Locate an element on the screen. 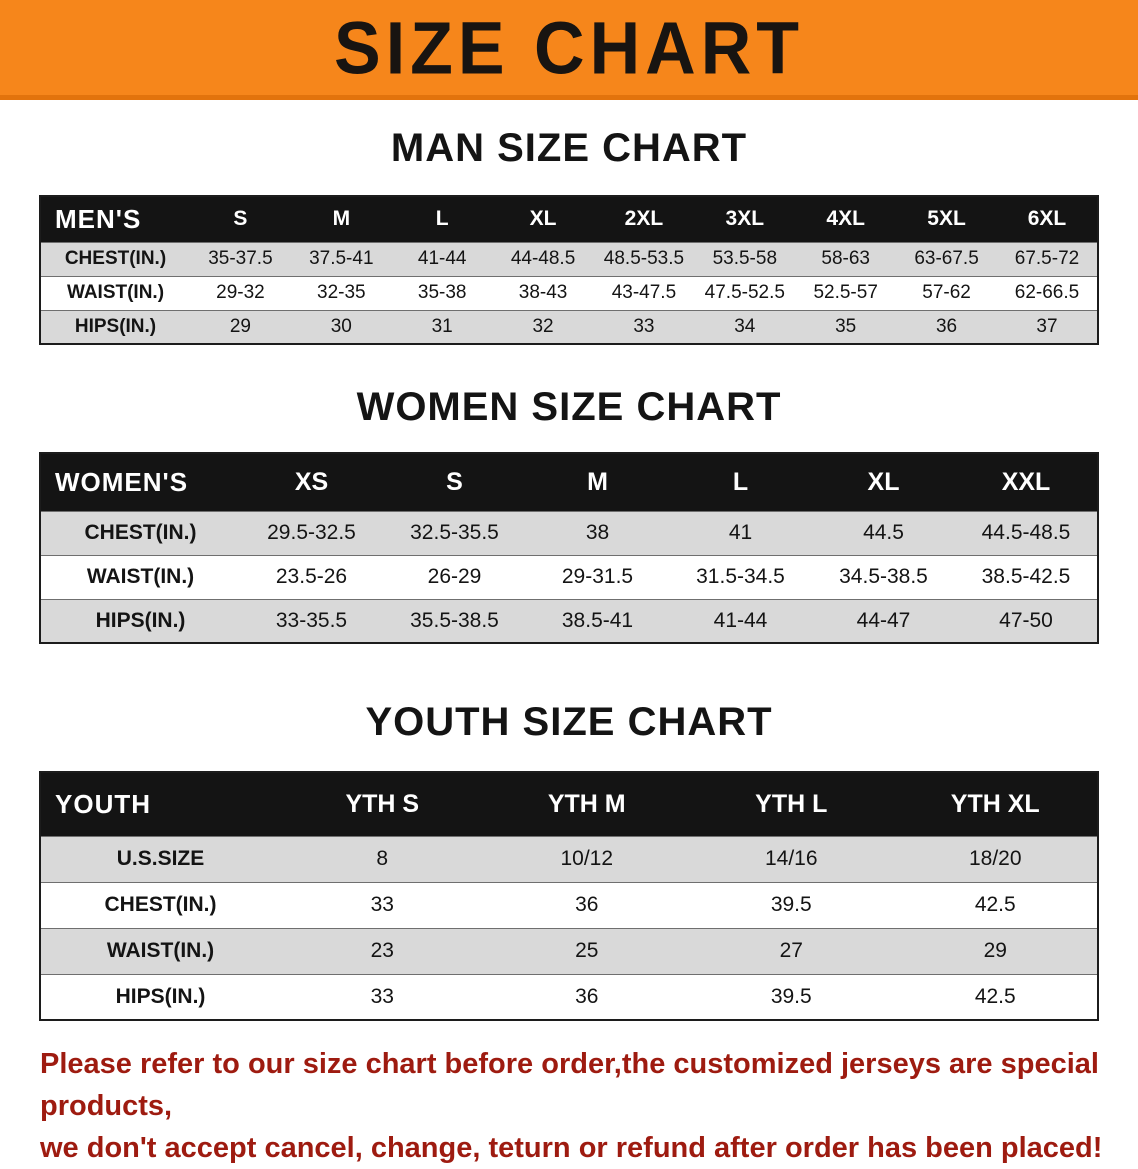  size-value: 38.5-41 is located at coordinates (597, 620).